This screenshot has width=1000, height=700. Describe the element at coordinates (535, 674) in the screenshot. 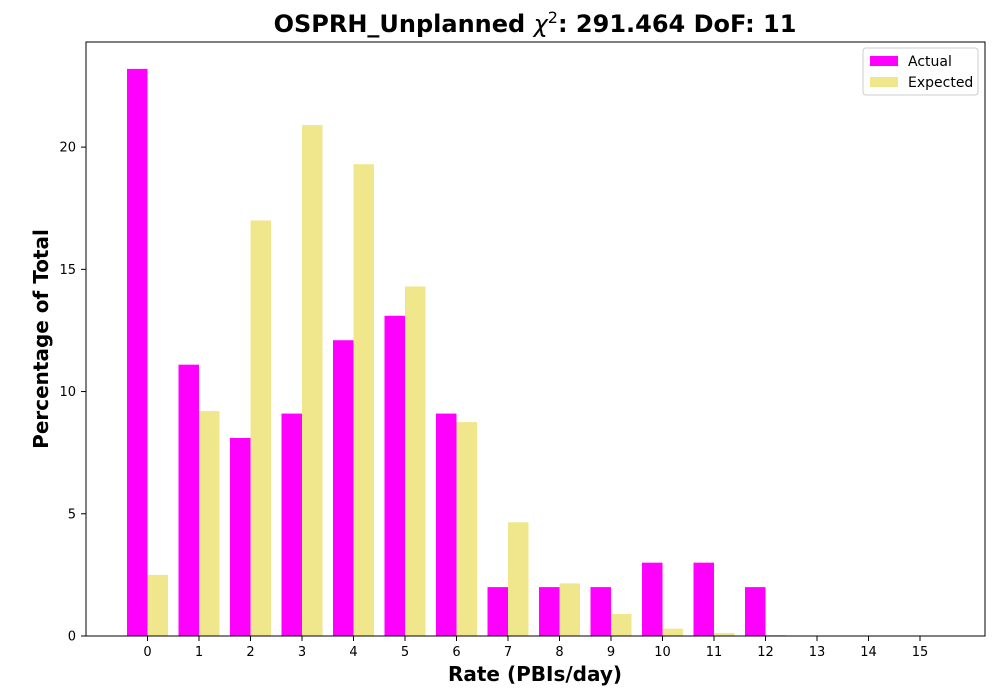

I see `x-axis-label: Rate (PBIs/day)` at that location.